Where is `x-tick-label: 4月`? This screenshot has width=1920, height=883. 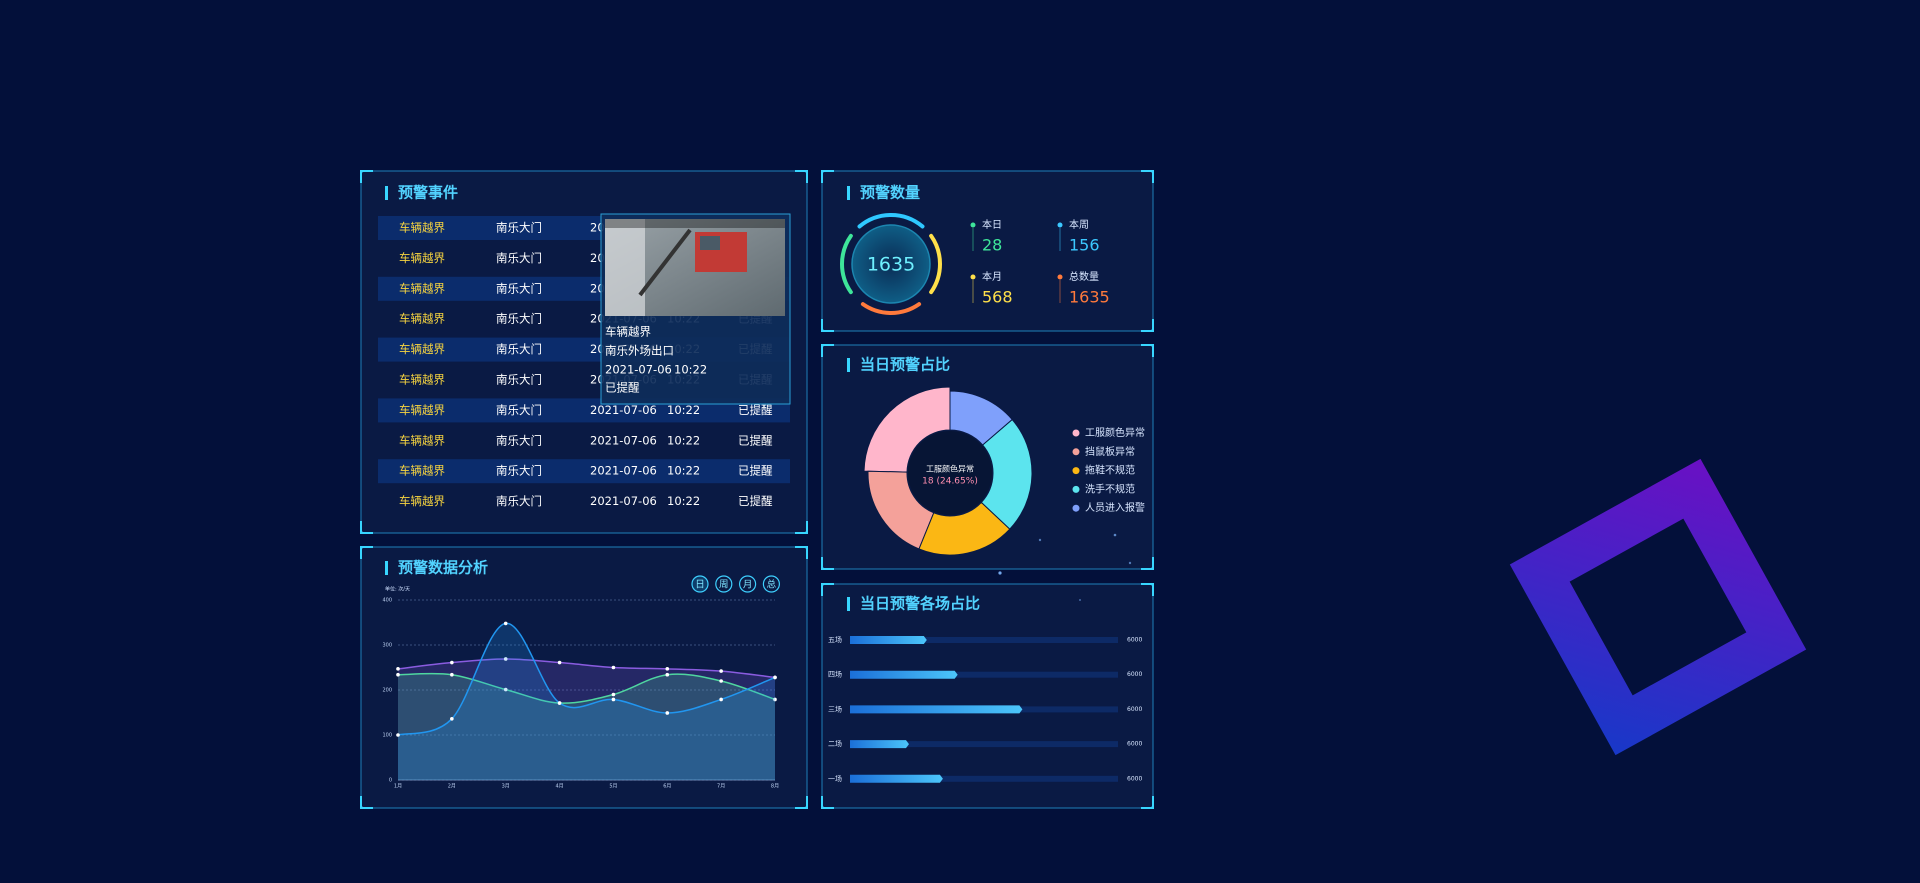
x-tick-label: 4月 is located at coordinates (559, 787).